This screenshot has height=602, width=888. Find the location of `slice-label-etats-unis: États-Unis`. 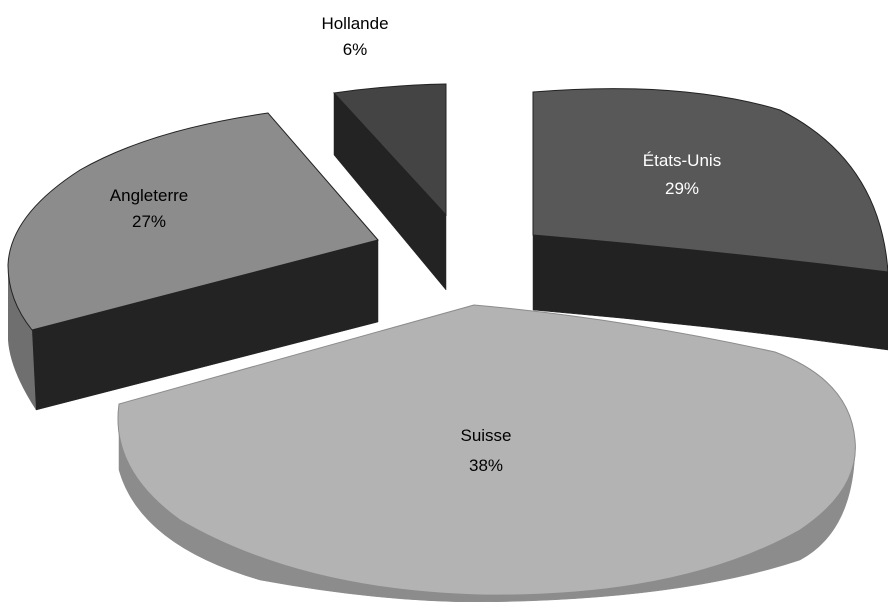

slice-label-etats-unis: États-Unis is located at coordinates (682, 160).